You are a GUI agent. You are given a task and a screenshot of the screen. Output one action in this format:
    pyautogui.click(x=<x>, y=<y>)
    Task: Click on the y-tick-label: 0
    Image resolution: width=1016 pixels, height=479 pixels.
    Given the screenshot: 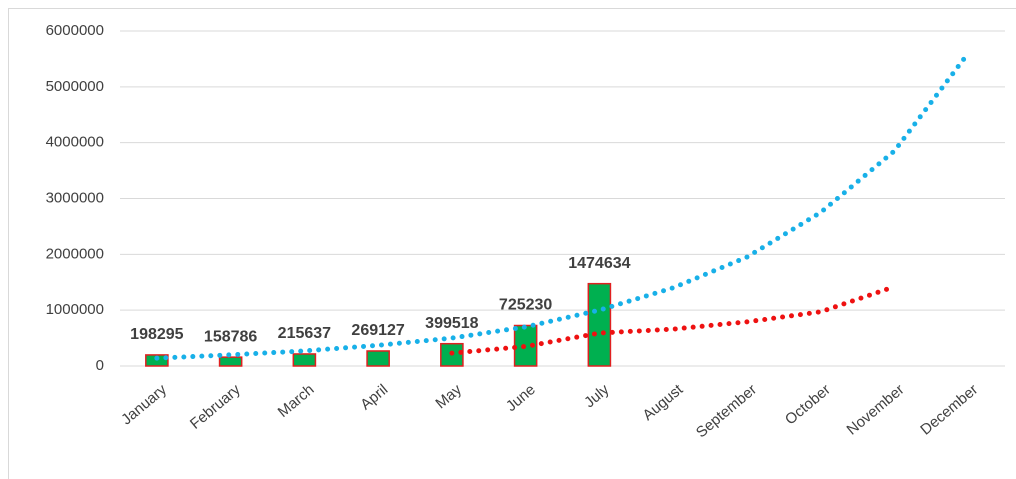 What is the action you would take?
    pyautogui.click(x=100, y=365)
    